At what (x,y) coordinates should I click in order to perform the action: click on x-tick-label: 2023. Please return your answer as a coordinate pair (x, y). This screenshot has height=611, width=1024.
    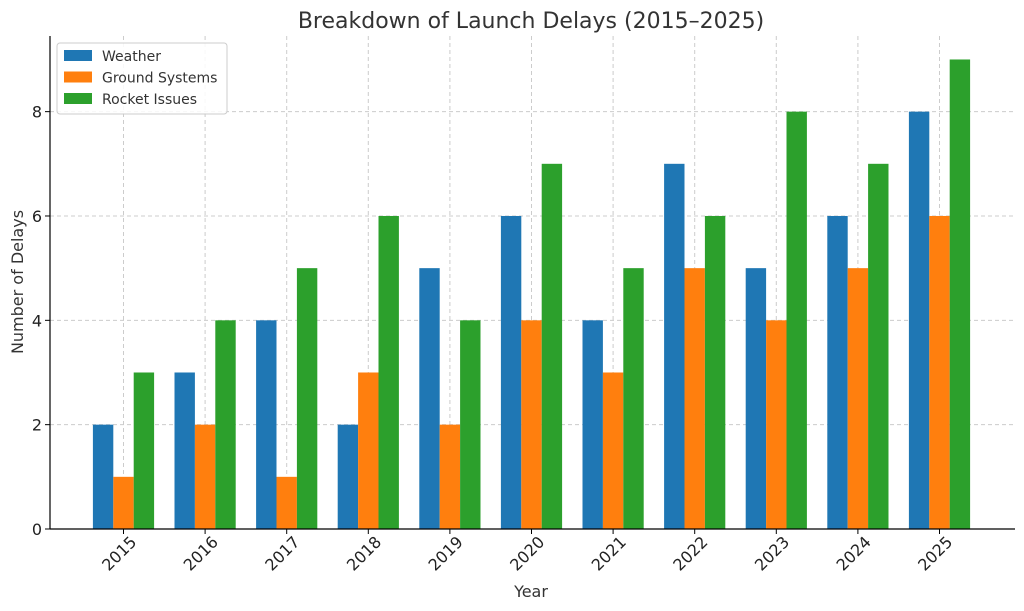
    Looking at the image, I should click on (772, 553).